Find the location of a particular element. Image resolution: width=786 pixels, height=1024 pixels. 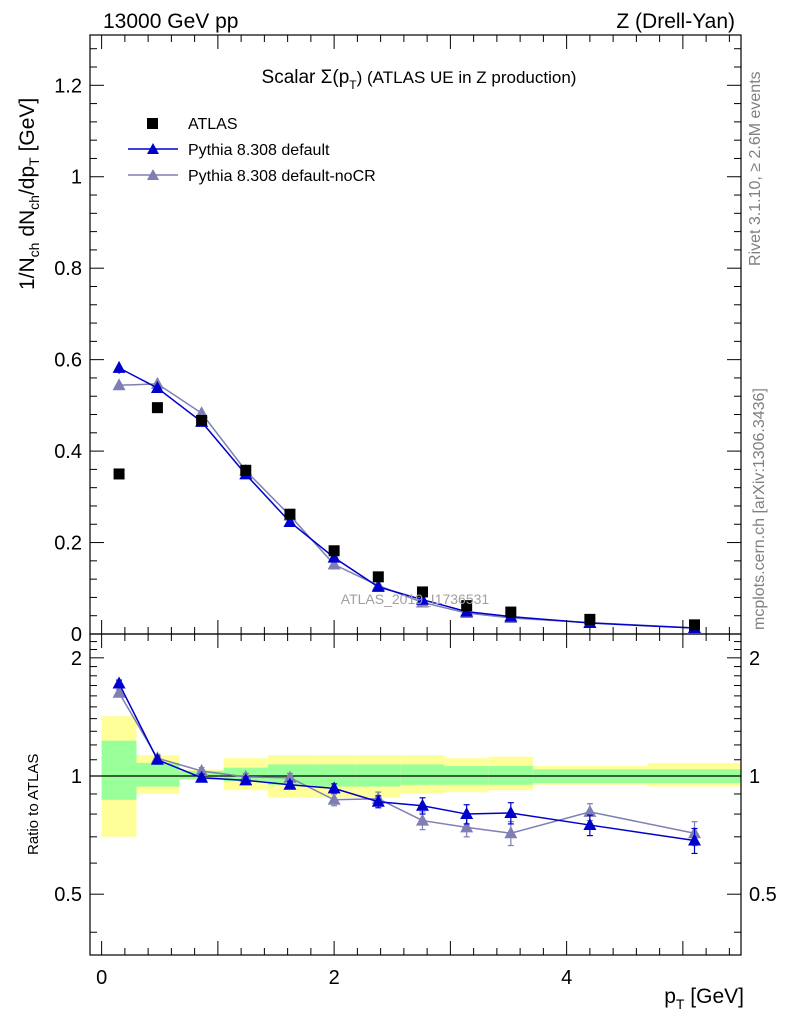

x-tick-label: 2 is located at coordinates (334, 978).